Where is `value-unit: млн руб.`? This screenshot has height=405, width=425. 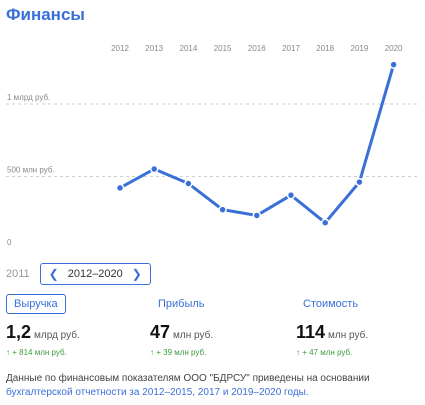
value-unit: млн руб. is located at coordinates (348, 335).